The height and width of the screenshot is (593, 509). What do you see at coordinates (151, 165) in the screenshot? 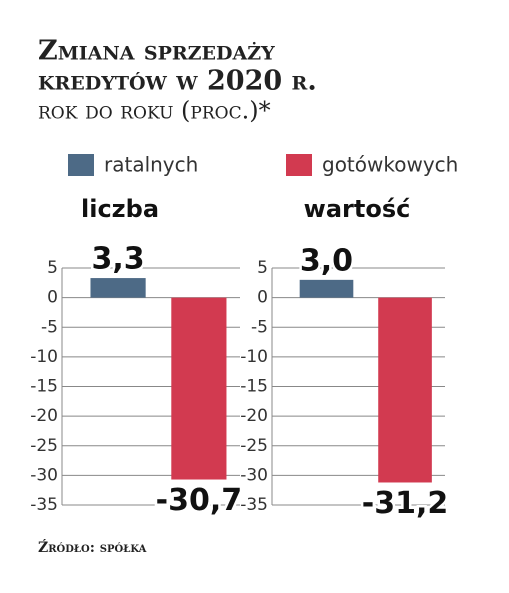
I see `legend-label: ratalnych` at bounding box center [151, 165].